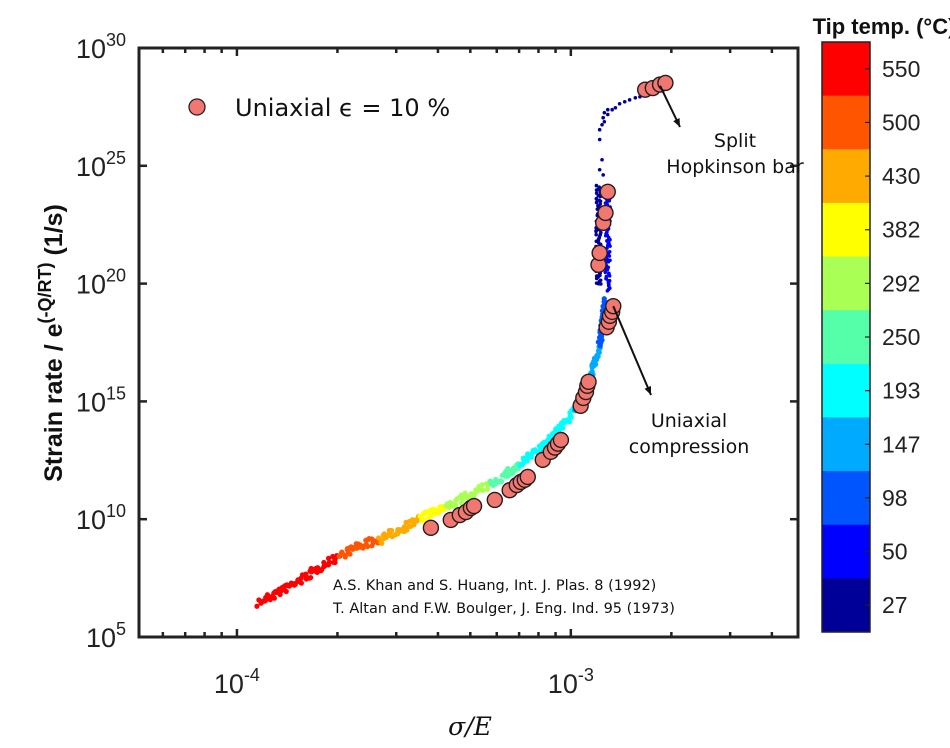  I want to click on colorbar-label: 292, so click(901, 283).